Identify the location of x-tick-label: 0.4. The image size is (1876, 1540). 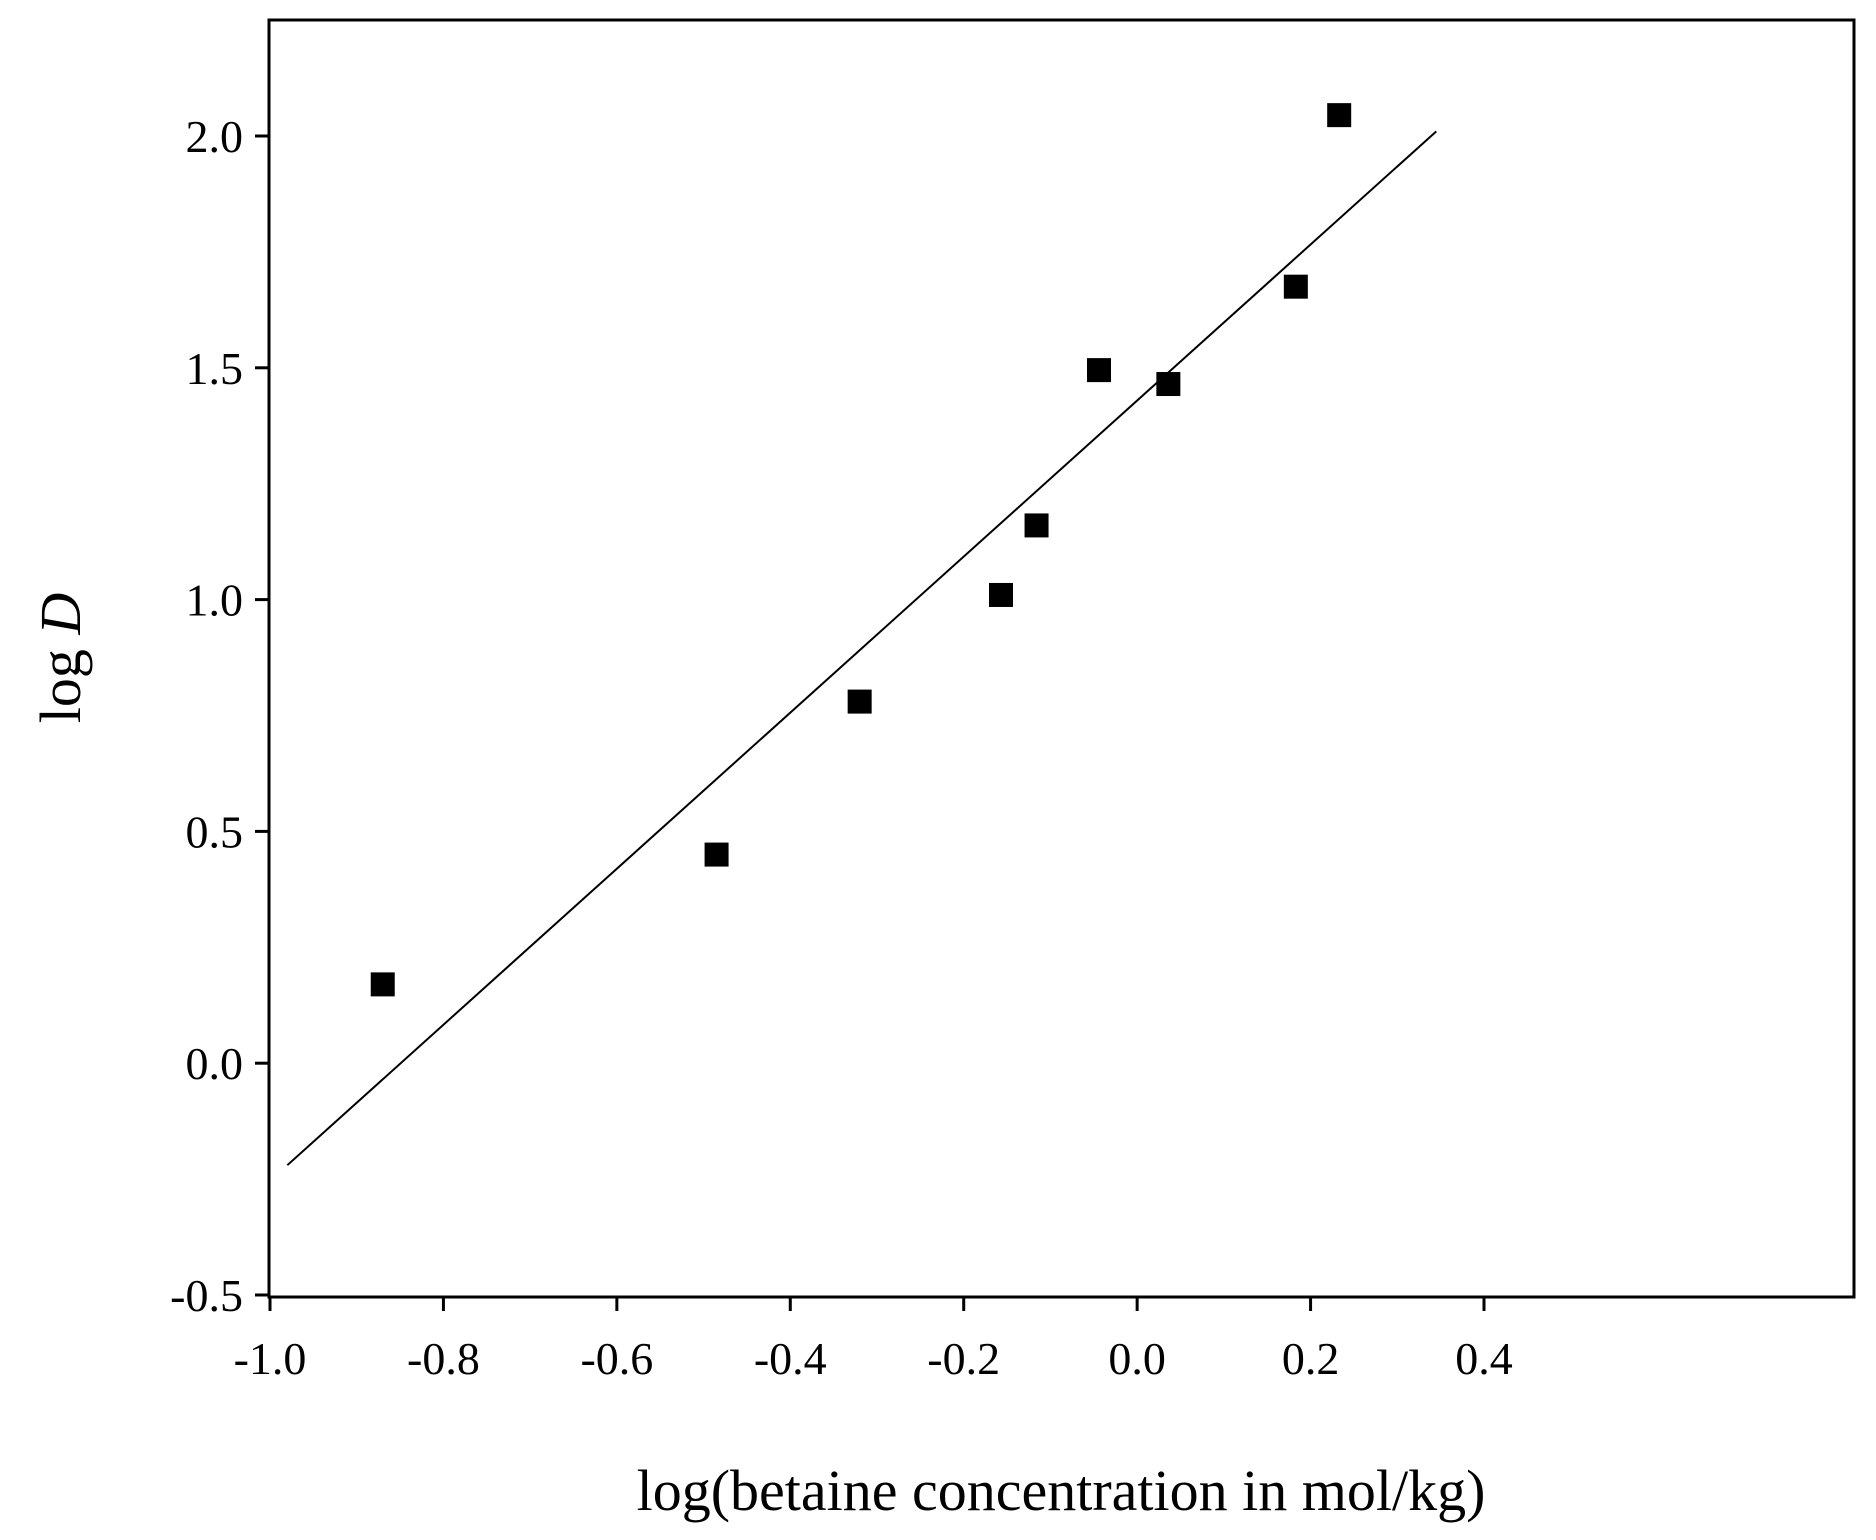
(1484, 1358).